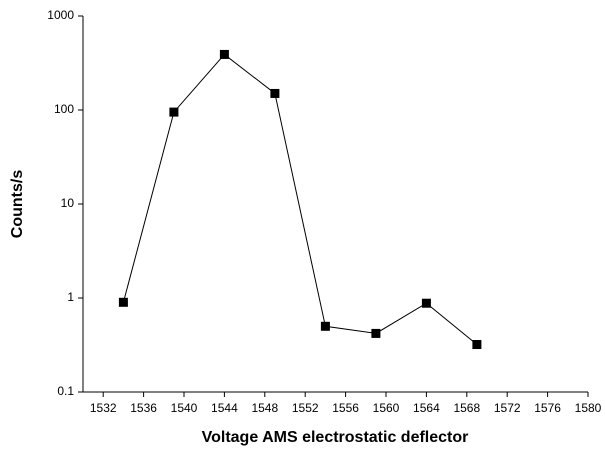 This screenshot has height=453, width=605. What do you see at coordinates (264, 408) in the screenshot?
I see `x-tick-label: 1548` at bounding box center [264, 408].